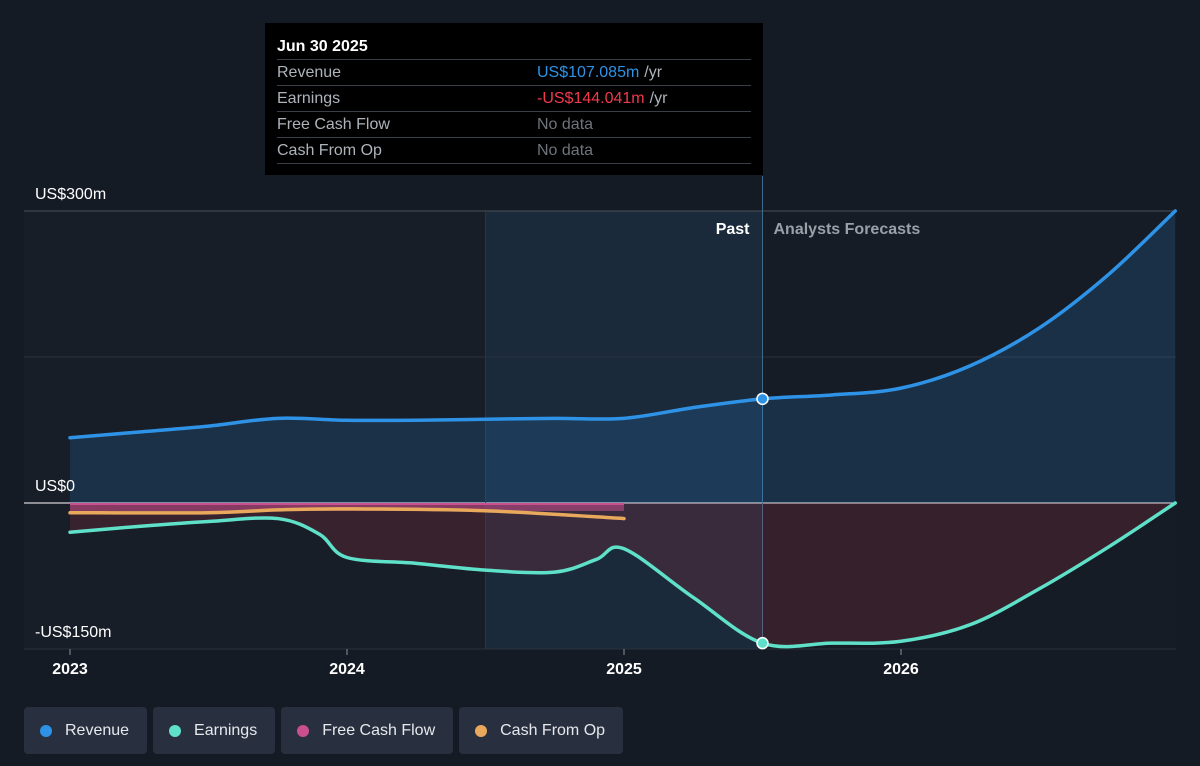 This screenshot has width=1200, height=766. Describe the element at coordinates (847, 229) in the screenshot. I see `forecast-label: Analysts Forecasts` at that location.